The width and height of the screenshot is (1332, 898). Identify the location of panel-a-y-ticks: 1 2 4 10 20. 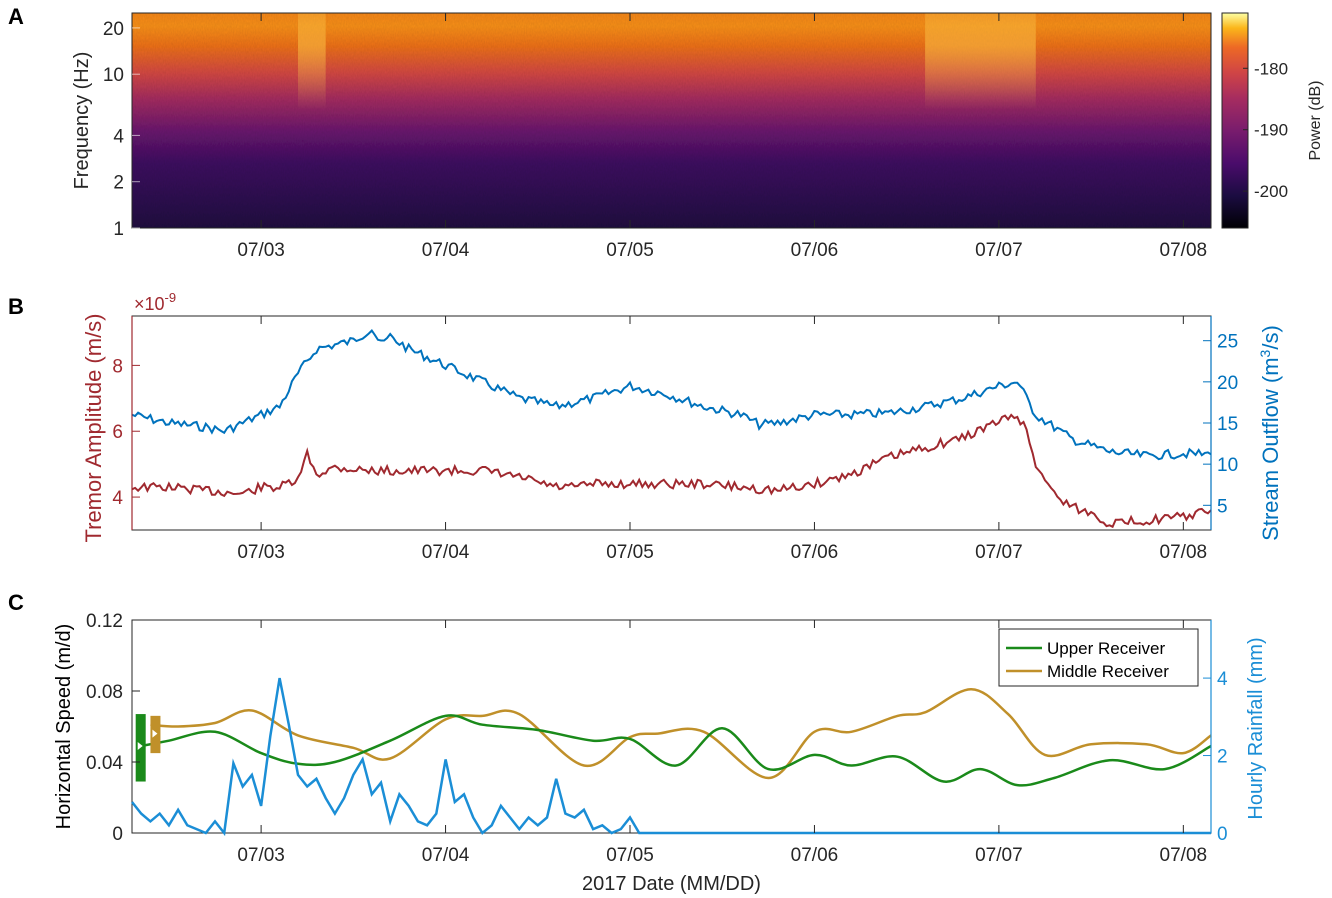
(121, 129).